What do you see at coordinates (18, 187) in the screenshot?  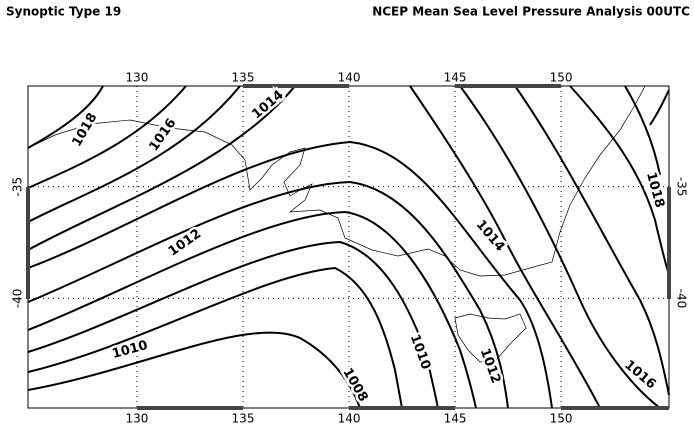 I see `y-tick-label-left: -35` at bounding box center [18, 187].